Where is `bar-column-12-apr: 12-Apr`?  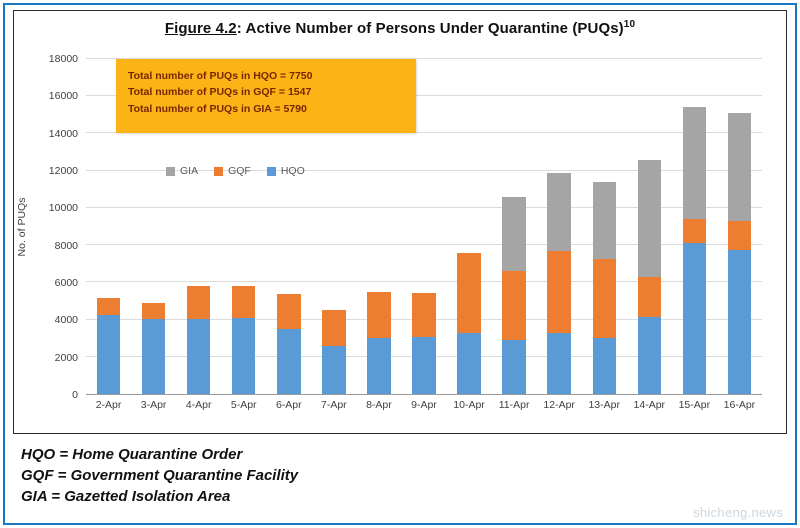
bar-column-12-apr: 12-Apr is located at coordinates (559, 235).